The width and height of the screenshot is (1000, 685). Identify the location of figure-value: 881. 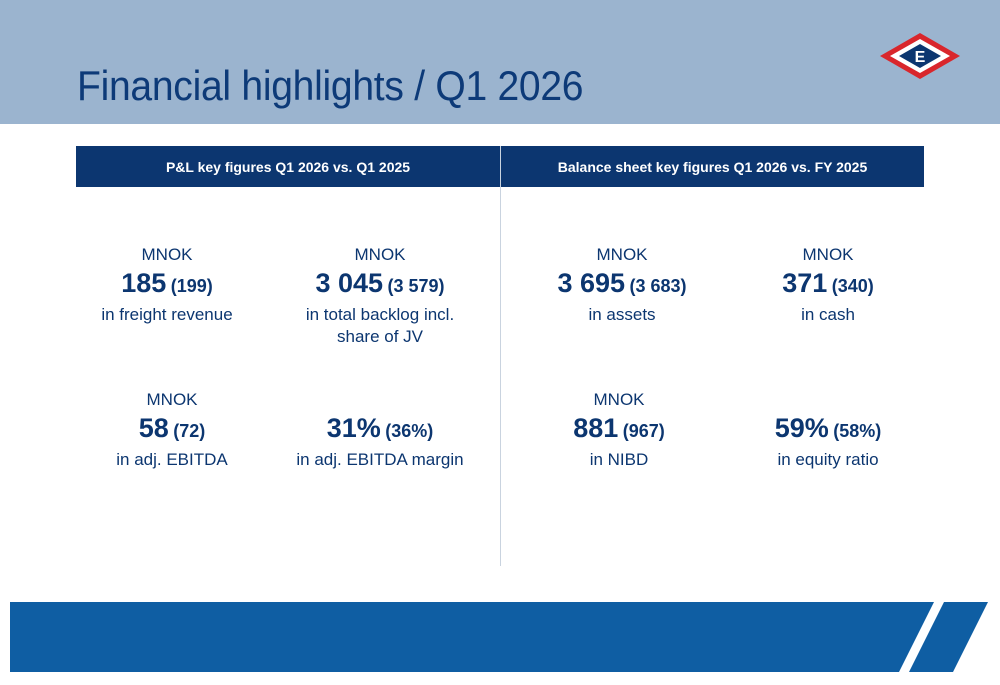
(596, 428).